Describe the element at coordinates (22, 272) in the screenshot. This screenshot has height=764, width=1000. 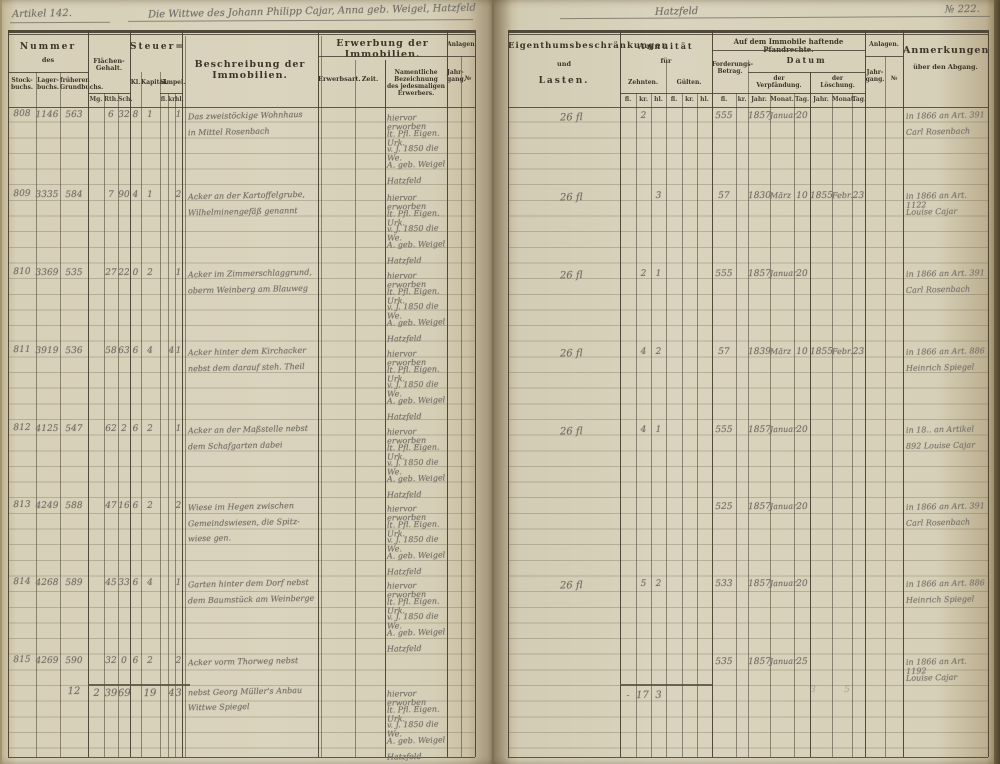
I see `cell-stockbuch-nr: 810` at that location.